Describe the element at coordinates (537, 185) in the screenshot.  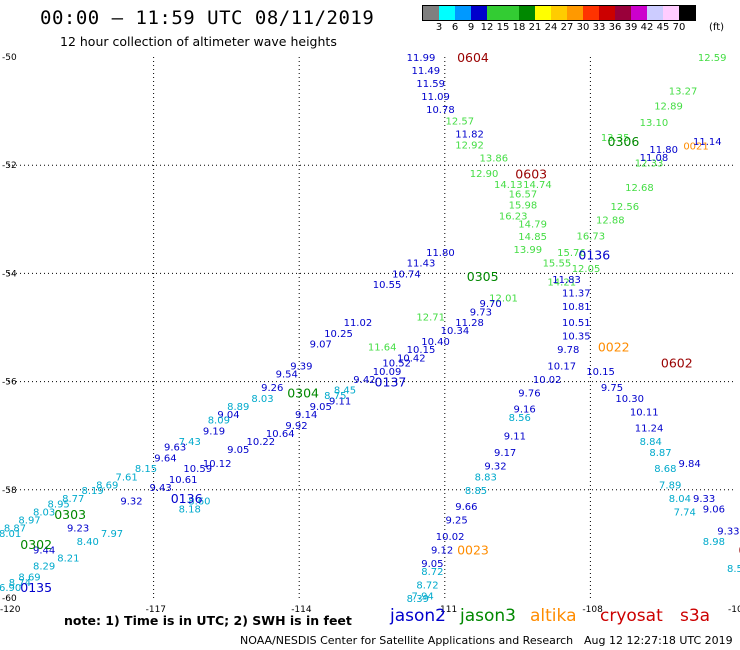
I see `wave-height-value: 14.74` at that location.